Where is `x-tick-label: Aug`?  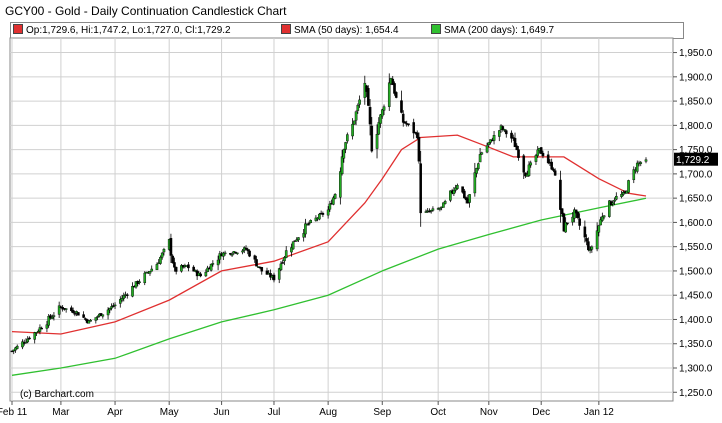
x-tick-label: Aug is located at coordinates (328, 412).